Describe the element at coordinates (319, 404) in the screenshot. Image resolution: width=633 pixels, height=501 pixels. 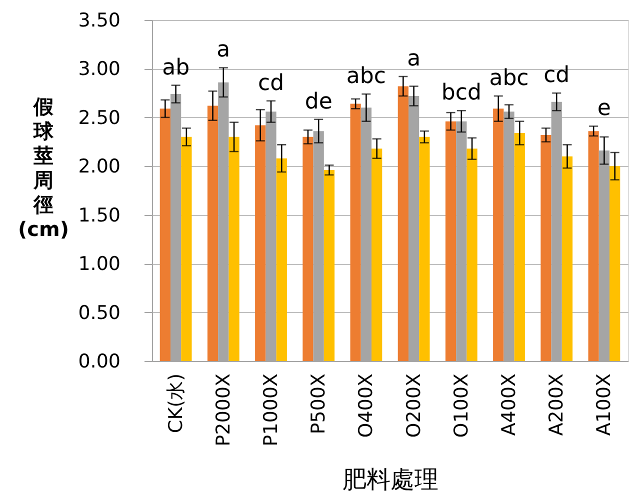
I see `x-tick-label: P500X` at that location.